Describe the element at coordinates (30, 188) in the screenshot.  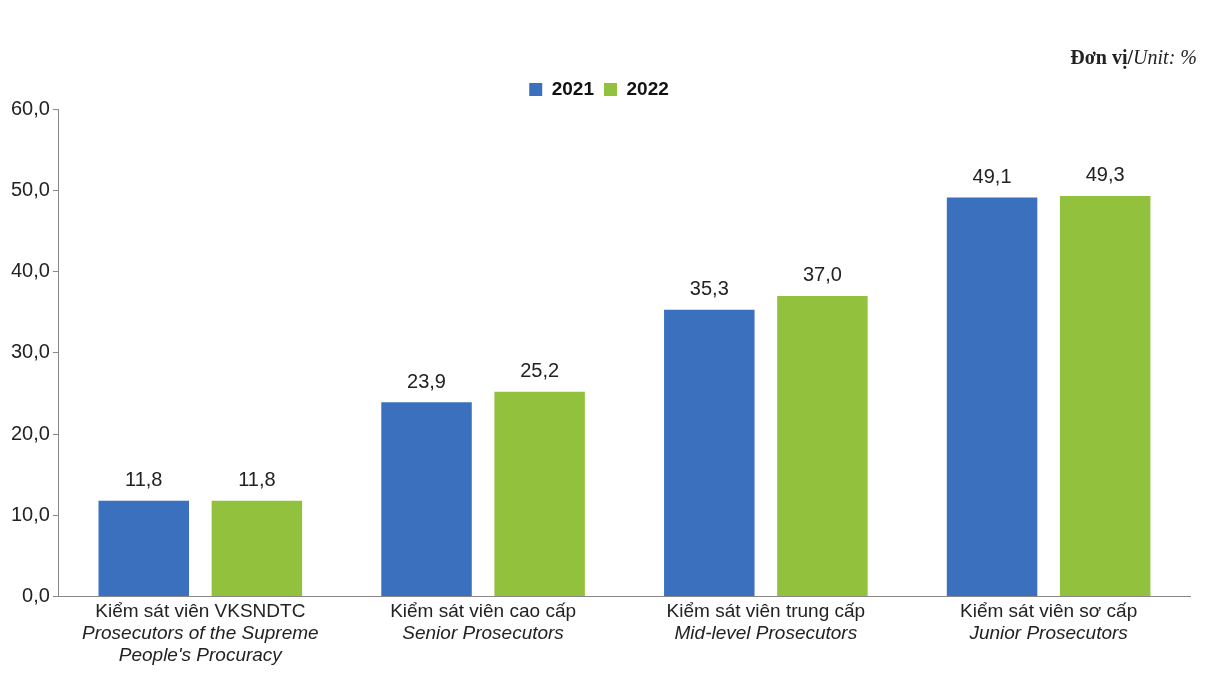
I see `y-tick-label: 50,0` at that location.